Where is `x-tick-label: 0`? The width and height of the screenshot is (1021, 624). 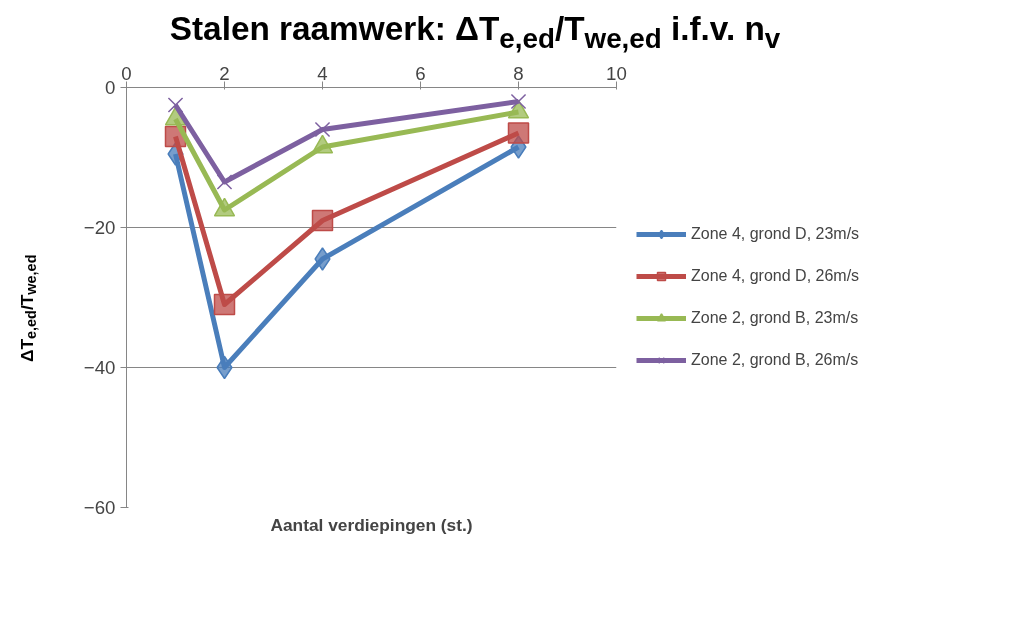
x-tick-label: 0 is located at coordinates (126, 73).